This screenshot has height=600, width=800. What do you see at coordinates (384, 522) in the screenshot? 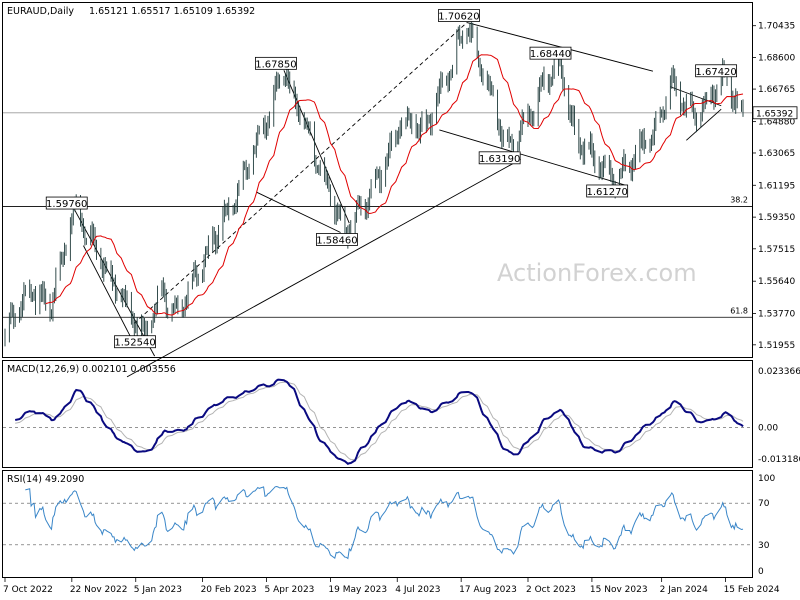
I see `rsi-line` at bounding box center [384, 522].